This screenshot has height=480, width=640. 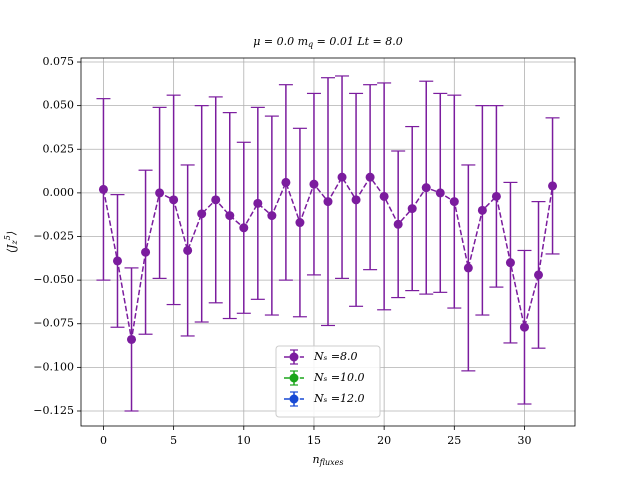 I want to click on chart-title: μ = 0.0 mq = 0.01 Lt = 8.0, so click(x=328, y=42).